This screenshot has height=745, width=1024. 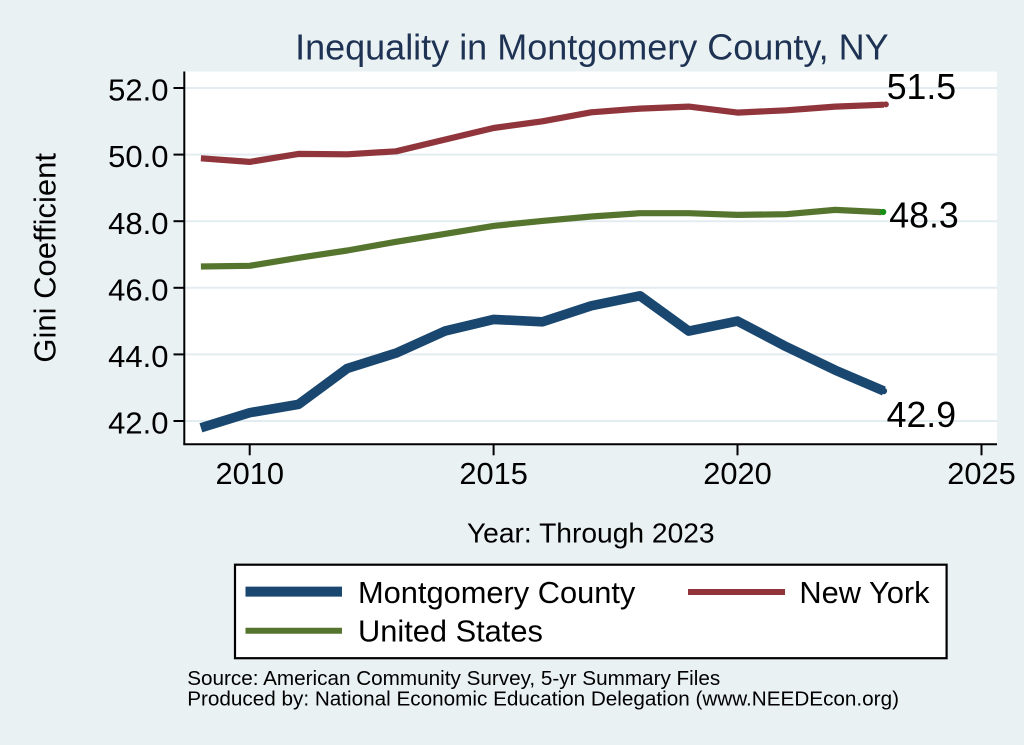 What do you see at coordinates (923, 215) in the screenshot?
I see `svg-text: 48.3` at bounding box center [923, 215].